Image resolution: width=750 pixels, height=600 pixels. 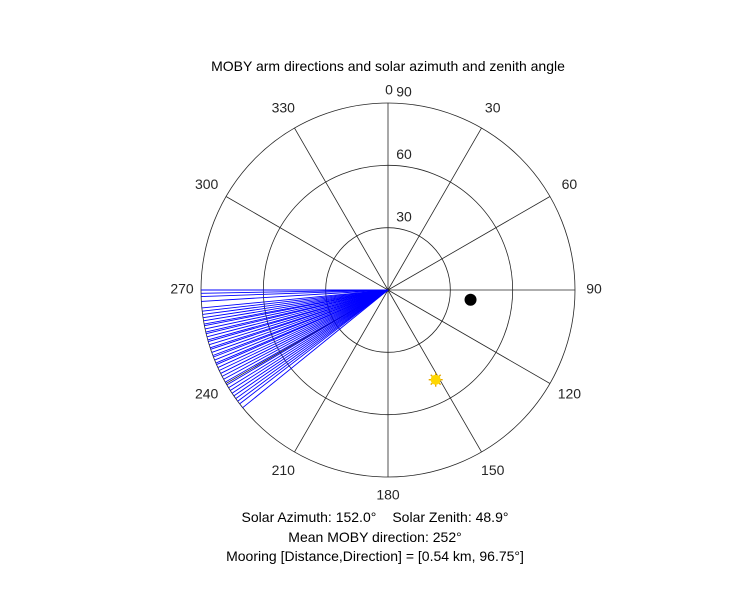 I want to click on solar-zenith-text: Solar Zenith: 48.9°, so click(x=450, y=517).